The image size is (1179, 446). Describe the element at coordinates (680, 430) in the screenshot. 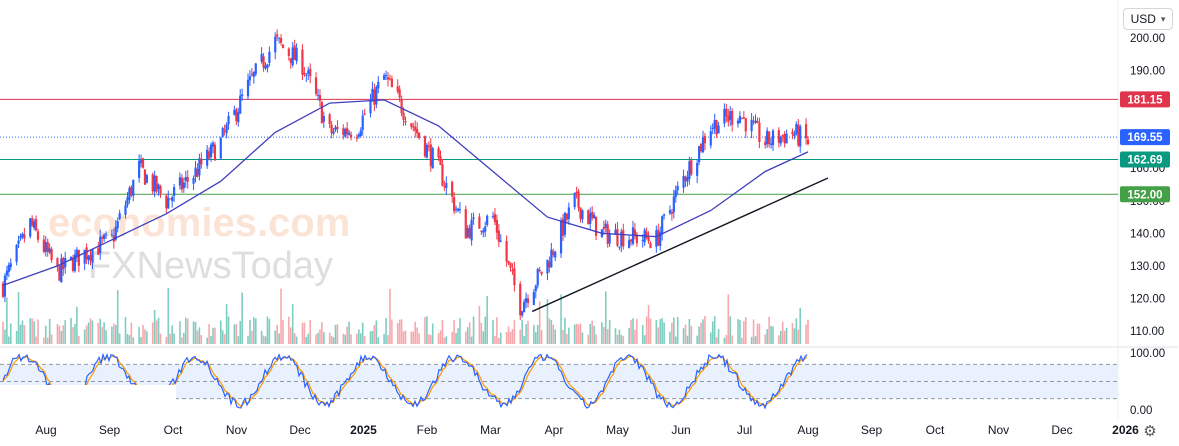

I see `time-tick-label: Jun` at that location.